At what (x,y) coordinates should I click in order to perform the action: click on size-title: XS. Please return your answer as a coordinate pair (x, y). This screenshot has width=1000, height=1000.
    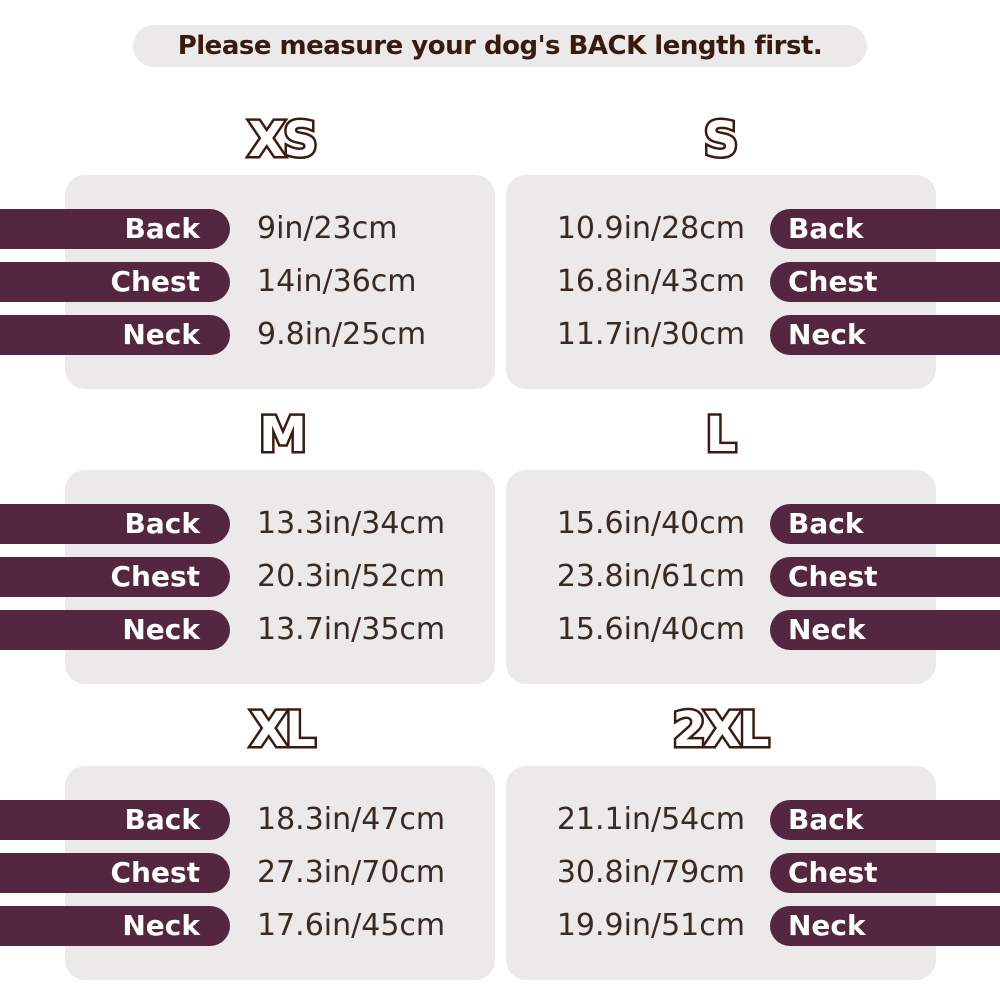
    Looking at the image, I should click on (283, 140).